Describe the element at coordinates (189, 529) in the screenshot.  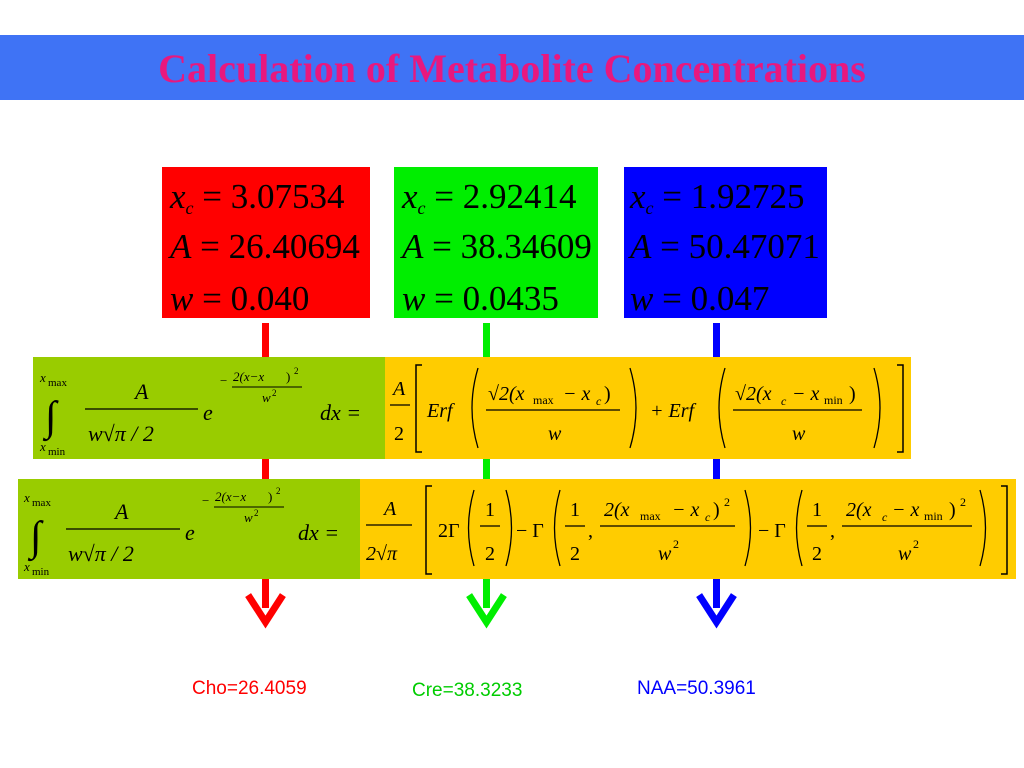
I see `formula-lorentzian-left` at that location.